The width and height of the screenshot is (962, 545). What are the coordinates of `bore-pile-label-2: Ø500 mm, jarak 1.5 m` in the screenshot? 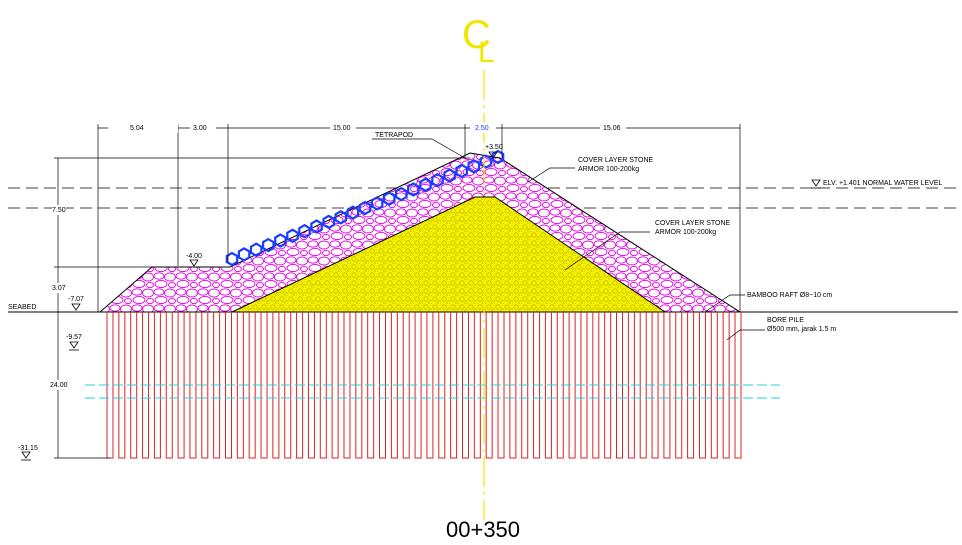 It's located at (801, 329).